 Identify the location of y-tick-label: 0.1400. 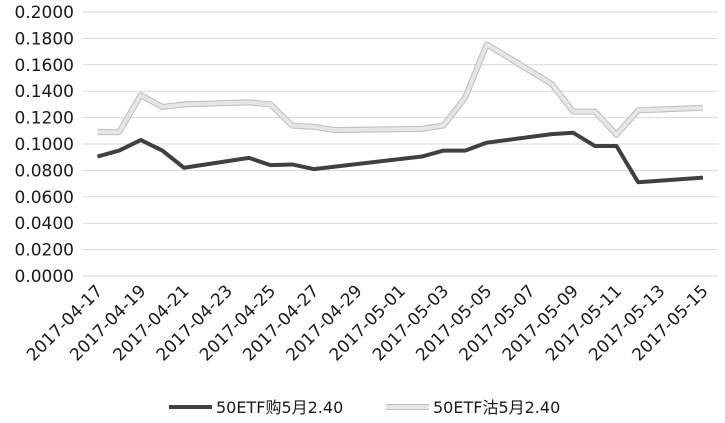
(44, 92).